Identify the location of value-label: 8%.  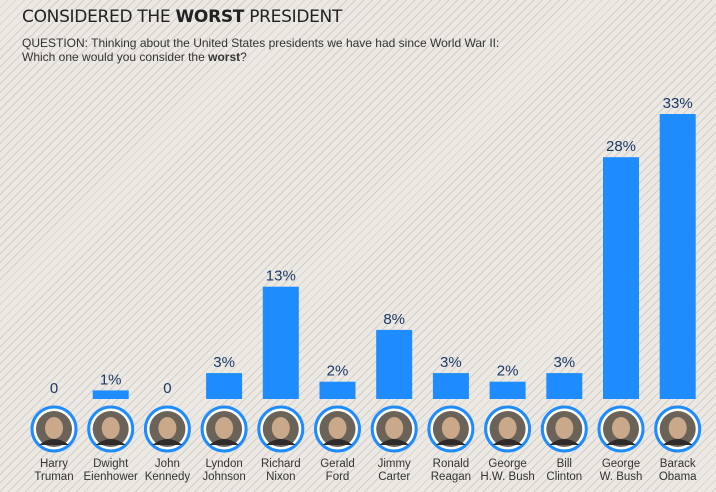
(394, 319).